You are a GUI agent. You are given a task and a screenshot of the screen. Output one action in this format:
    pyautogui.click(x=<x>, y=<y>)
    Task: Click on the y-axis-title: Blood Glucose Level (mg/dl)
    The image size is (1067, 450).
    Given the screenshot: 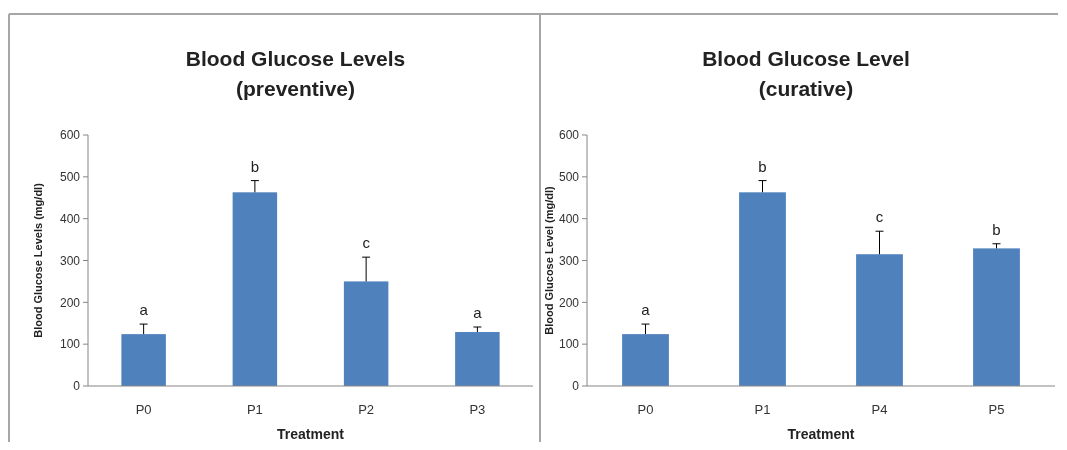 What is the action you would take?
    pyautogui.click(x=548, y=260)
    